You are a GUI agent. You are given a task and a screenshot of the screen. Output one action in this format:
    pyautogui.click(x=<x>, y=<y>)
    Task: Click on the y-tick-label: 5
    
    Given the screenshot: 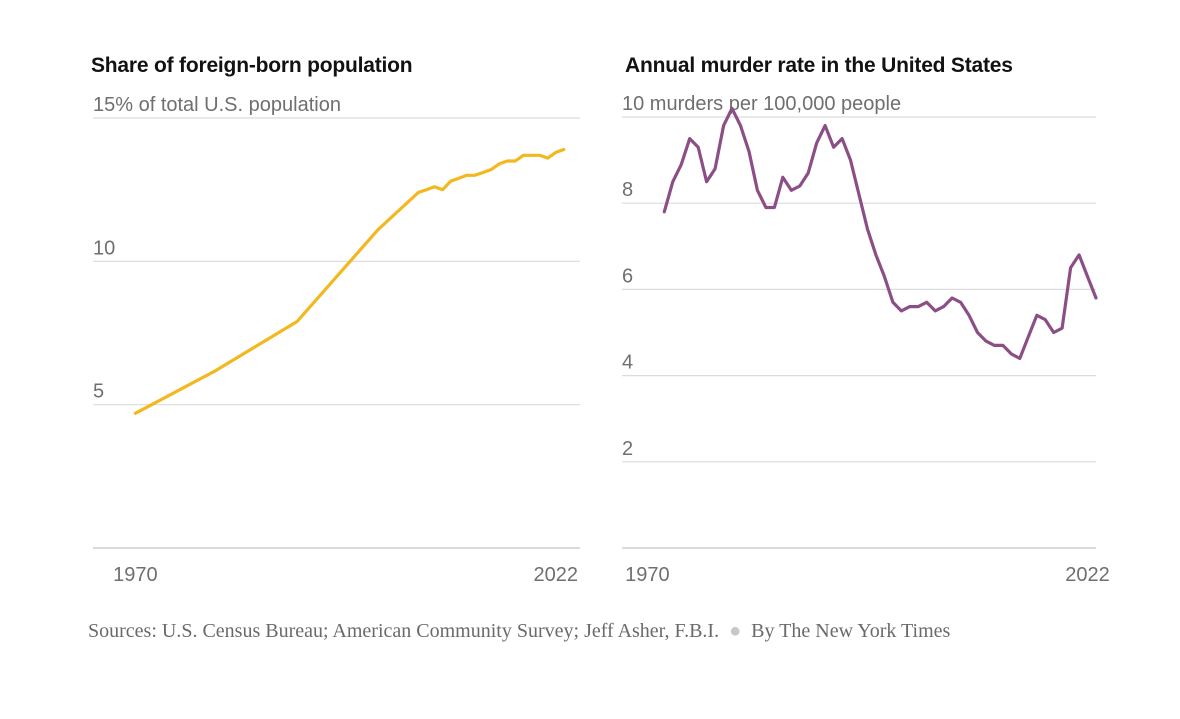 What is the action you would take?
    pyautogui.click(x=98, y=392)
    